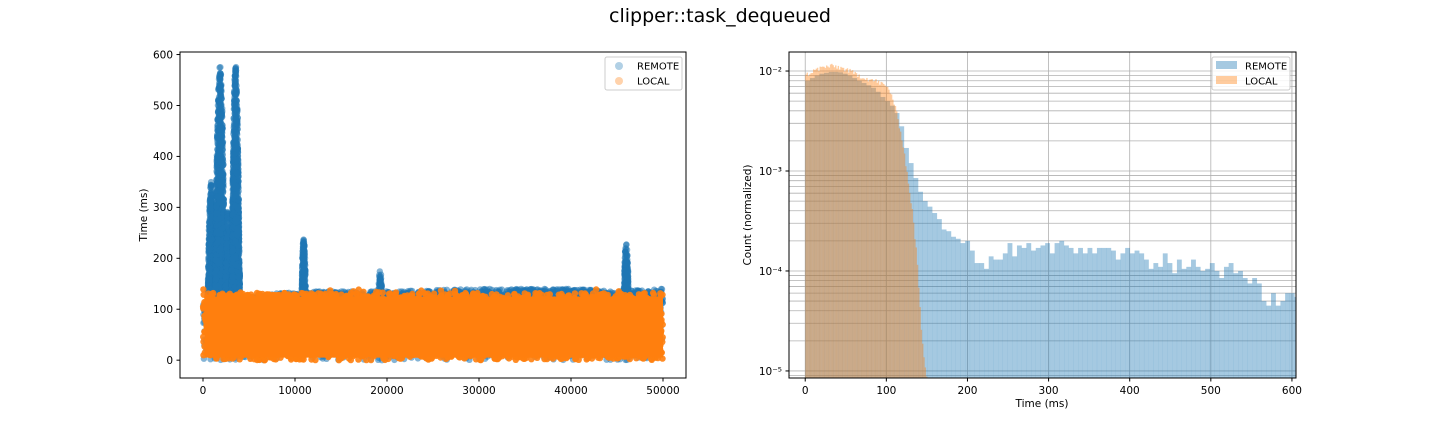 This screenshot has width=1440, height=432. Describe the element at coordinates (720, 16) in the screenshot. I see `figure-title: clipper::task_dequeued` at that location.